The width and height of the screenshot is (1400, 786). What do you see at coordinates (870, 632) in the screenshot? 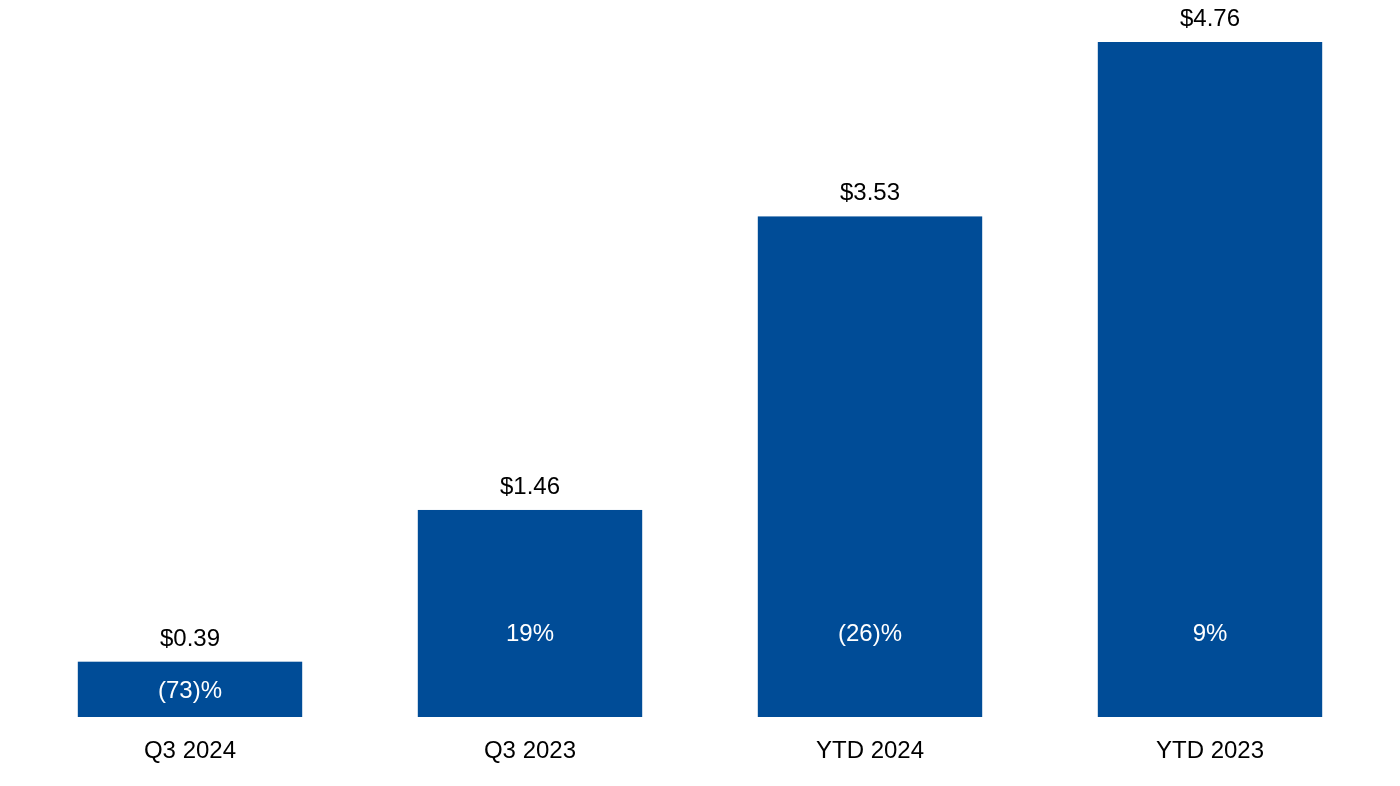
I see `annotation: (26)%` at bounding box center [870, 632].